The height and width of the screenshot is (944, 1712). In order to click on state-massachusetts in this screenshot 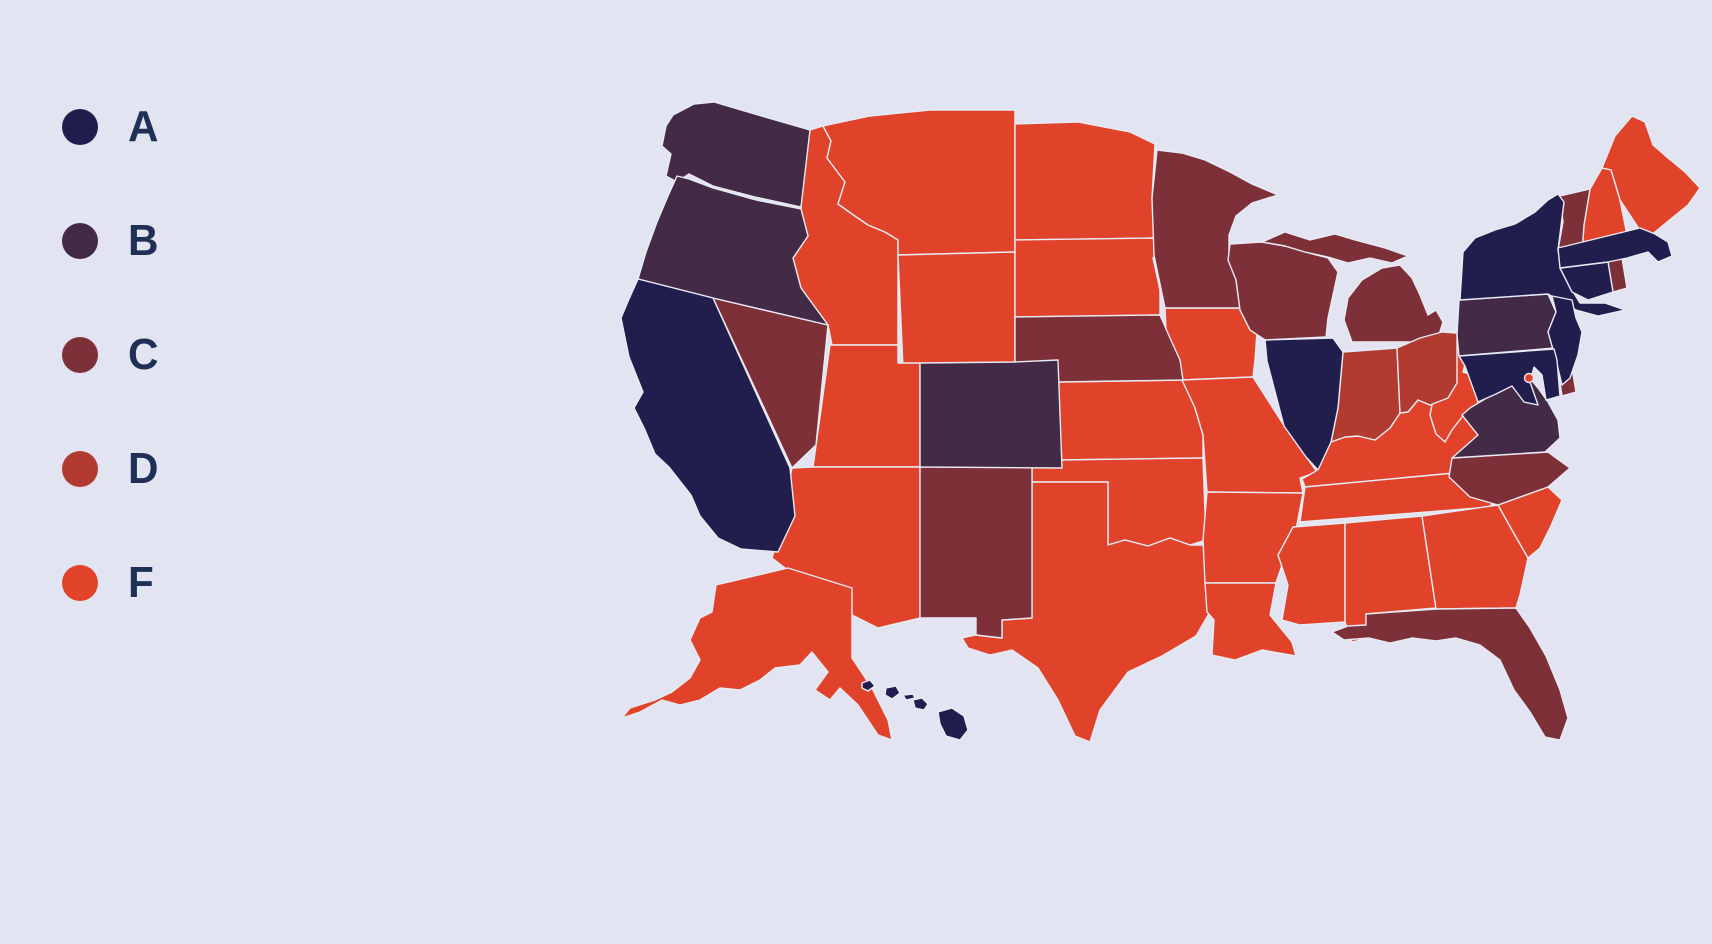, I will do `click(1615, 248)`.